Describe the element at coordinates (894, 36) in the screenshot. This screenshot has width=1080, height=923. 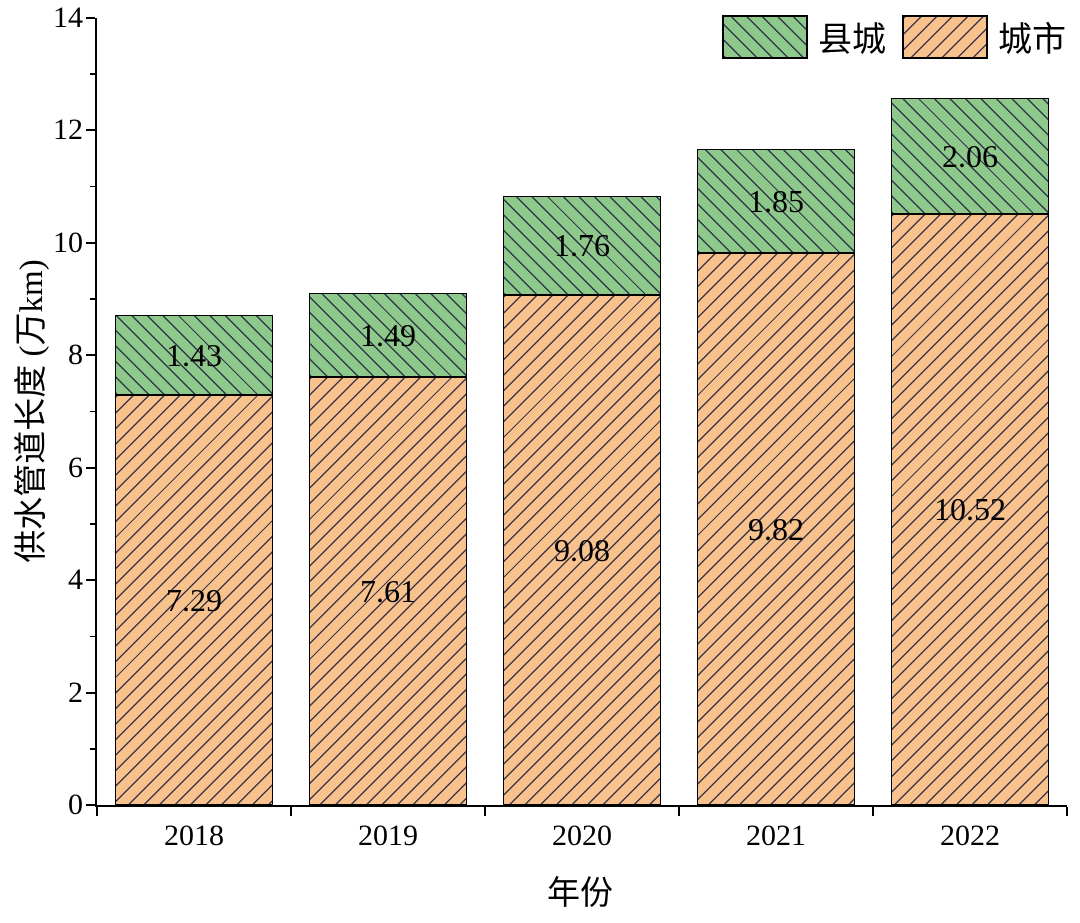
I see `chart-legend: 县城 城市` at that location.